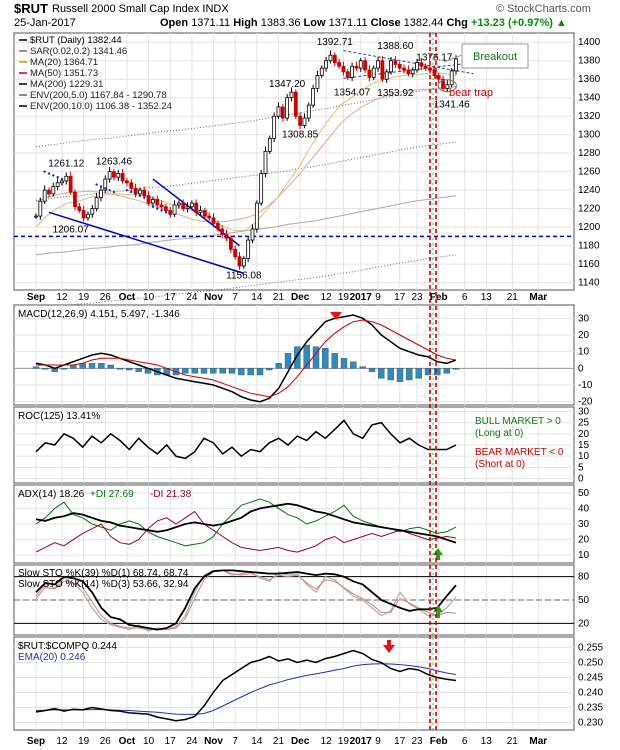  I want to click on ratio-legend: $RUT:$COMPQ 0.244, so click(67, 646).